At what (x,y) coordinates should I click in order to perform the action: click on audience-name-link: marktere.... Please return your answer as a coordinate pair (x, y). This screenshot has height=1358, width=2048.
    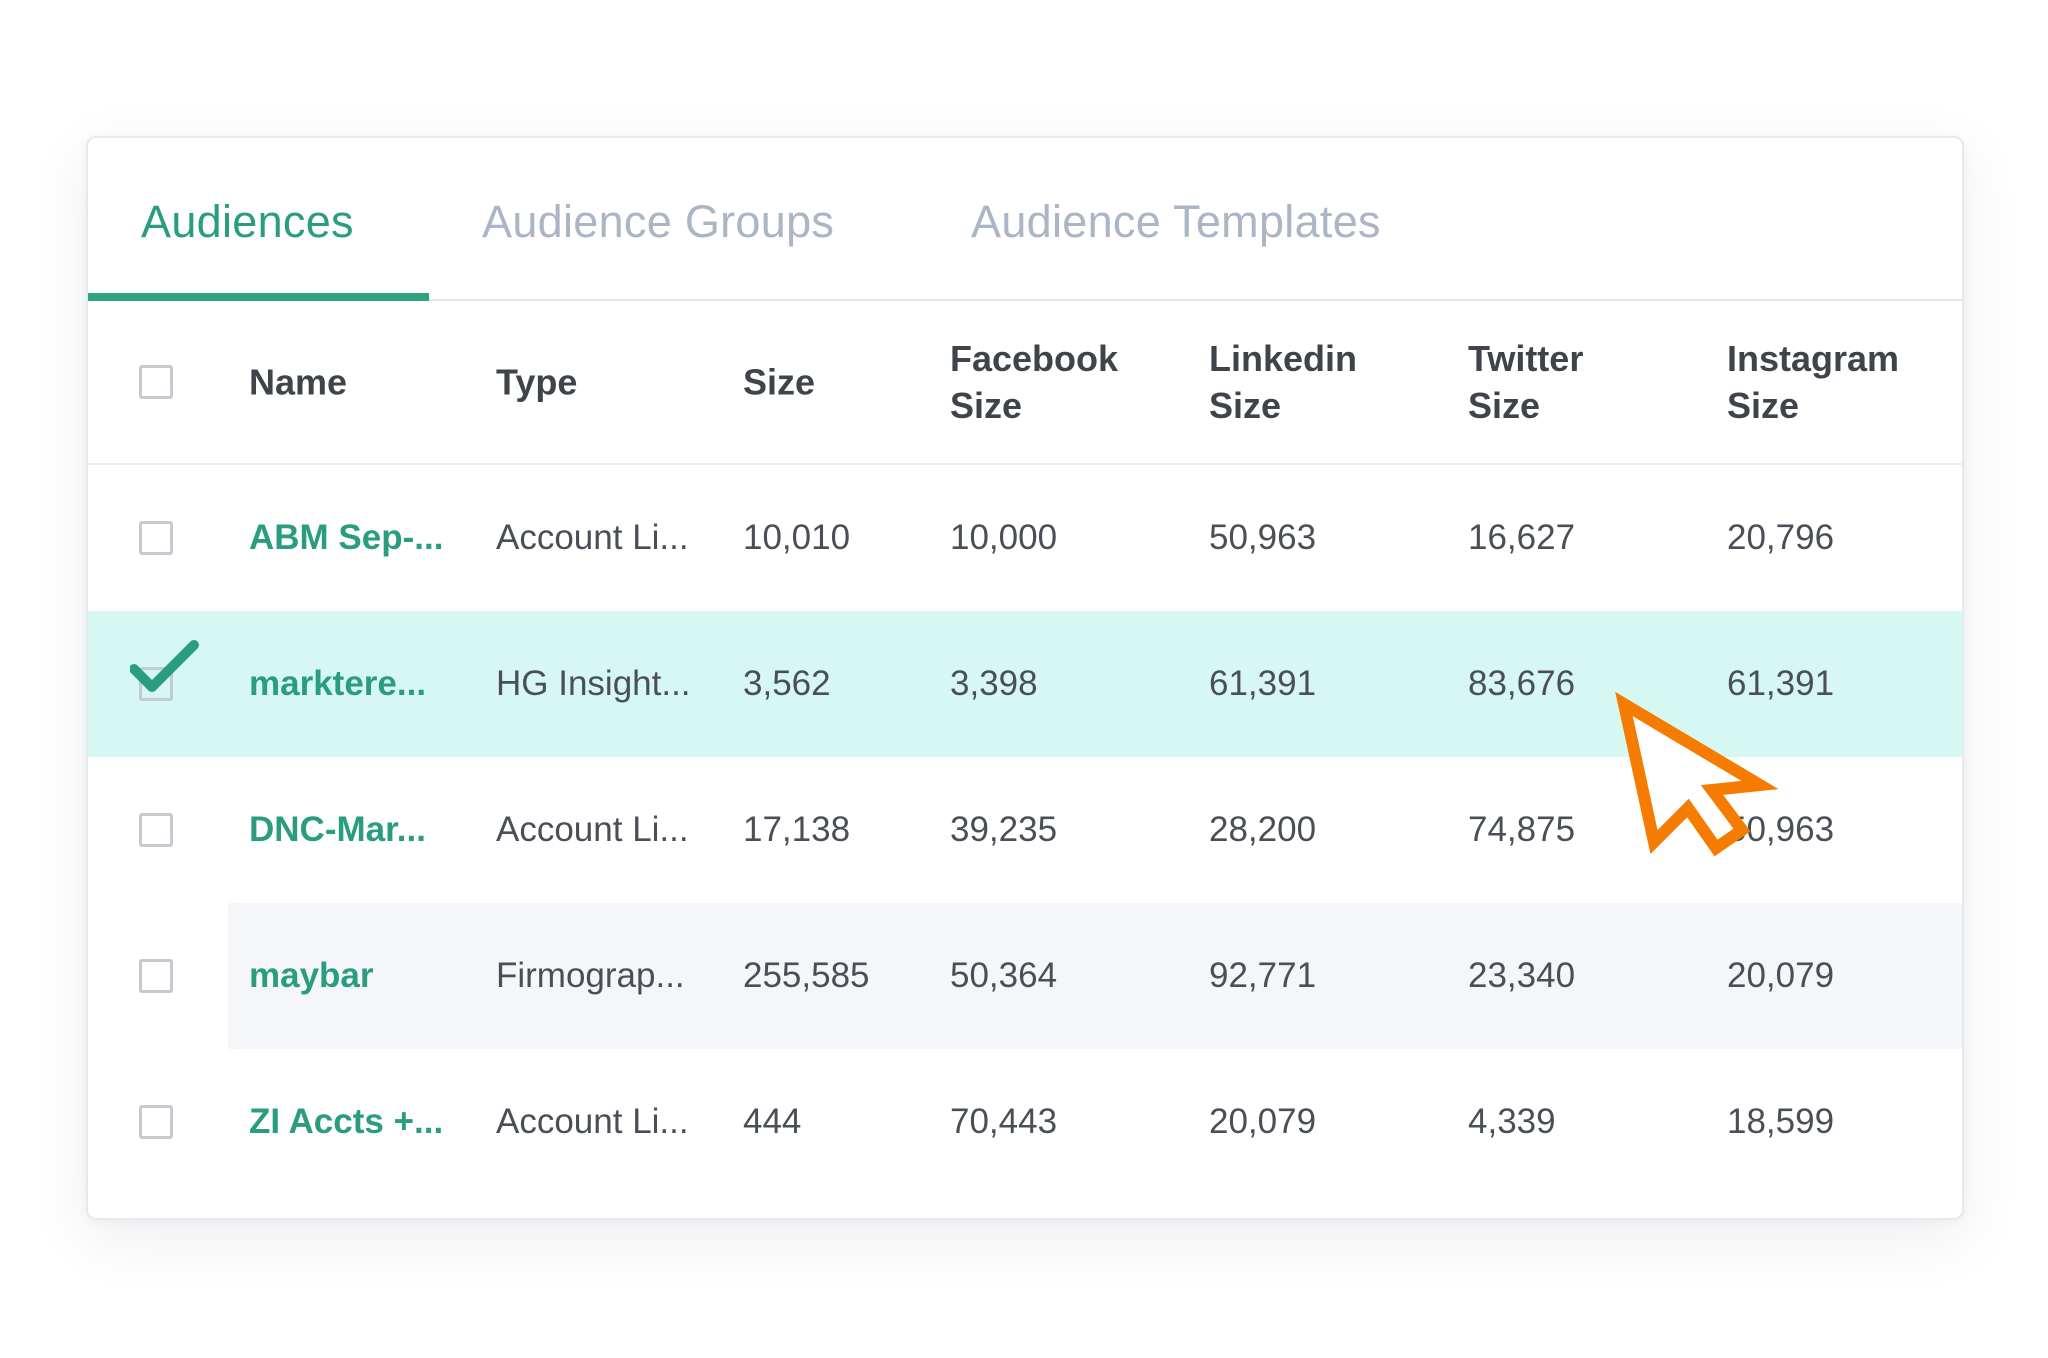
    Looking at the image, I should click on (338, 683).